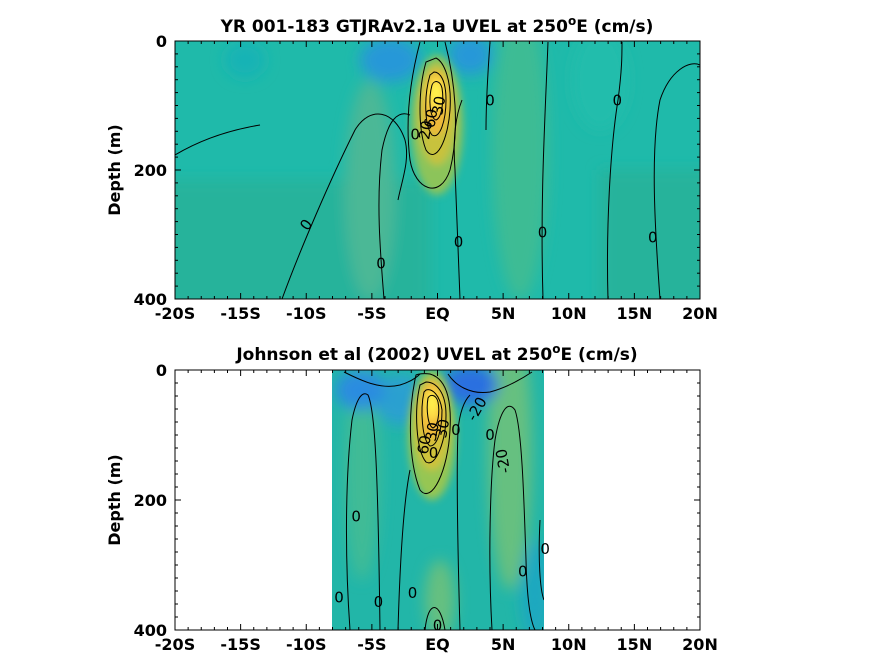 This screenshot has height=656, width=875. Describe the element at coordinates (443, 500) in the screenshot. I see `contour-lines-bottom` at that location.